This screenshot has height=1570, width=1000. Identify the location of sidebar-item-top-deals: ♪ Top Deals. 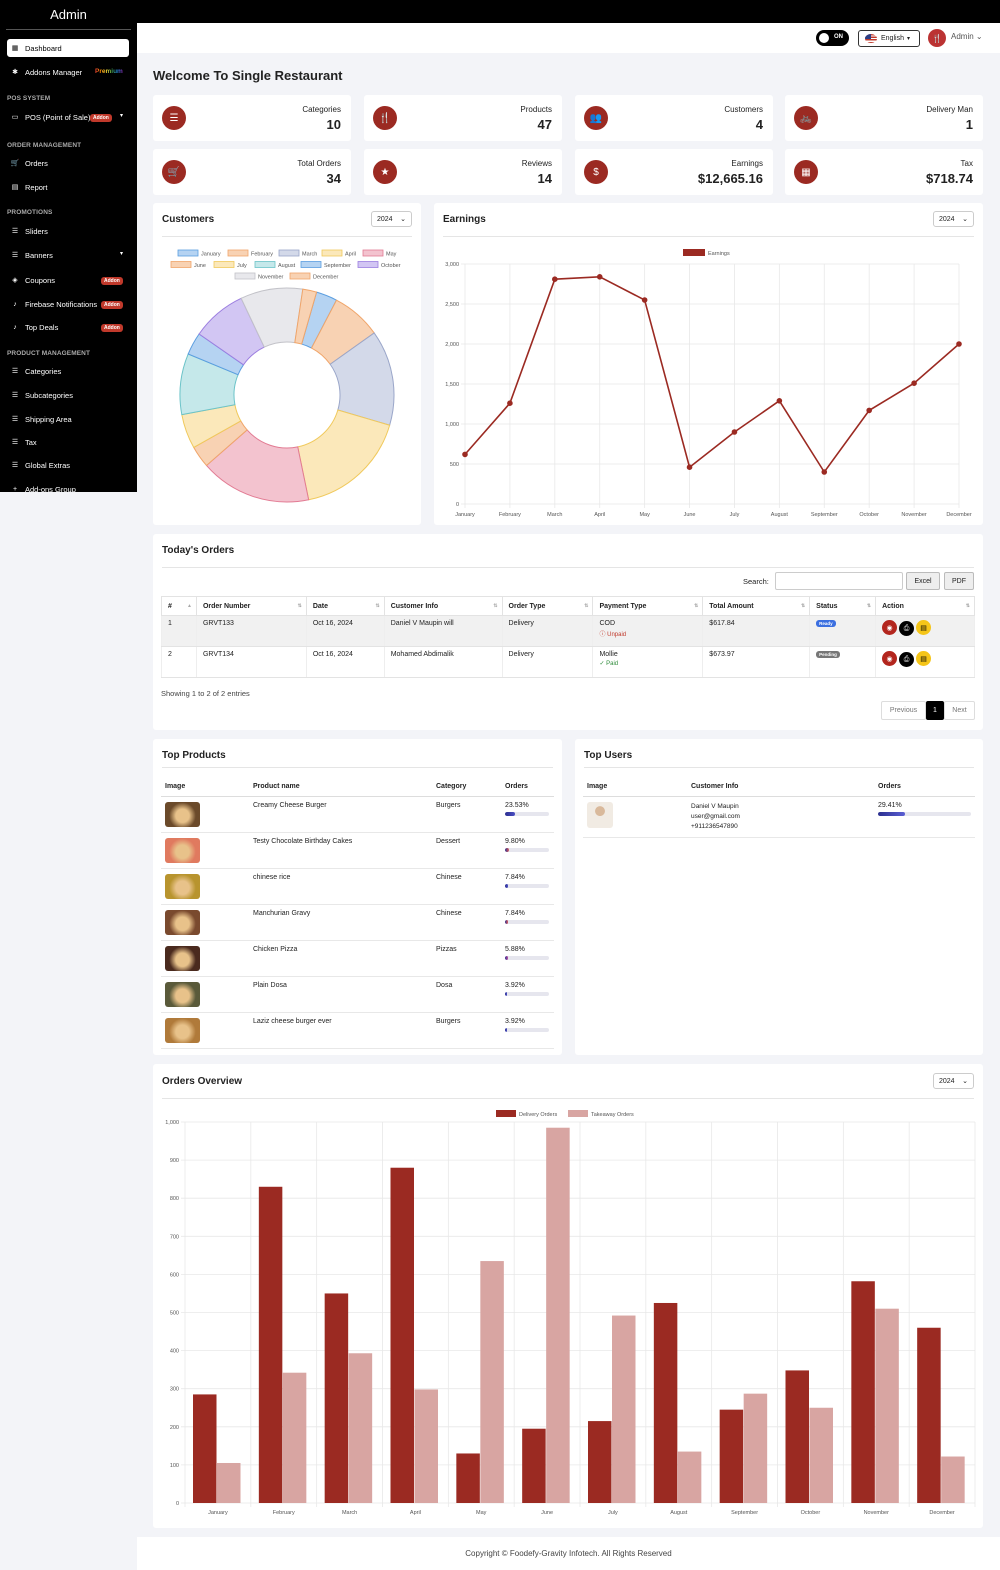
(70, 327).